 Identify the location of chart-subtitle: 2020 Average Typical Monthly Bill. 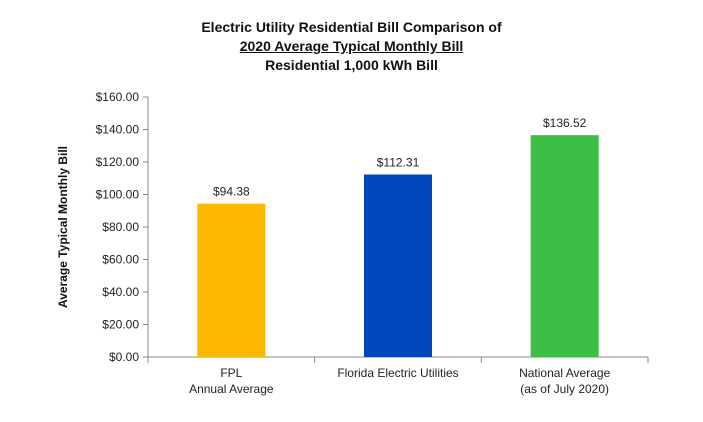
(351, 46).